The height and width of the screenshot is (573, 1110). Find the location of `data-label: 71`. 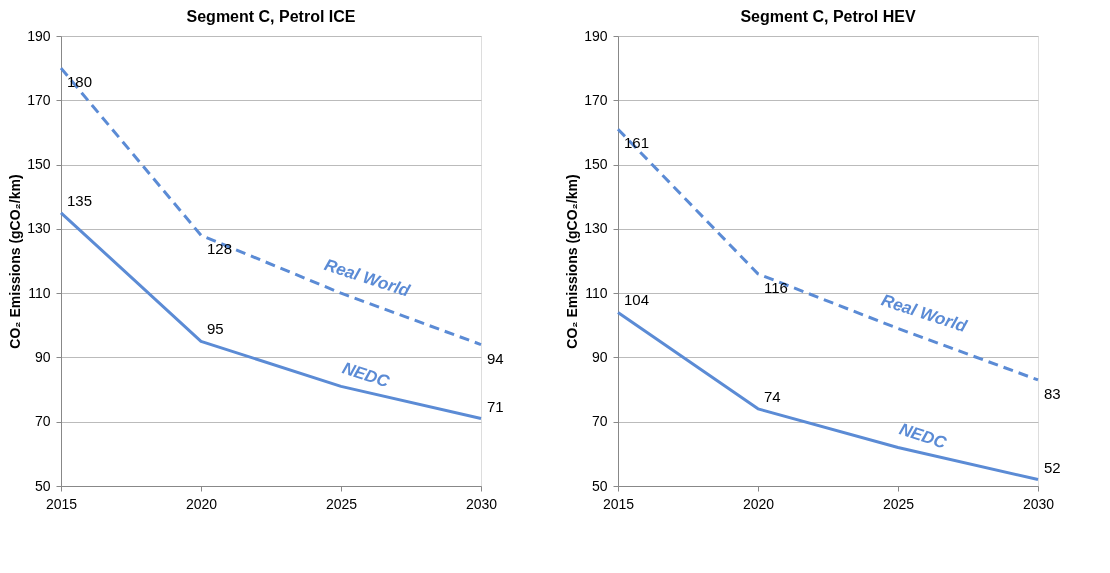

data-label: 71 is located at coordinates (495, 406).